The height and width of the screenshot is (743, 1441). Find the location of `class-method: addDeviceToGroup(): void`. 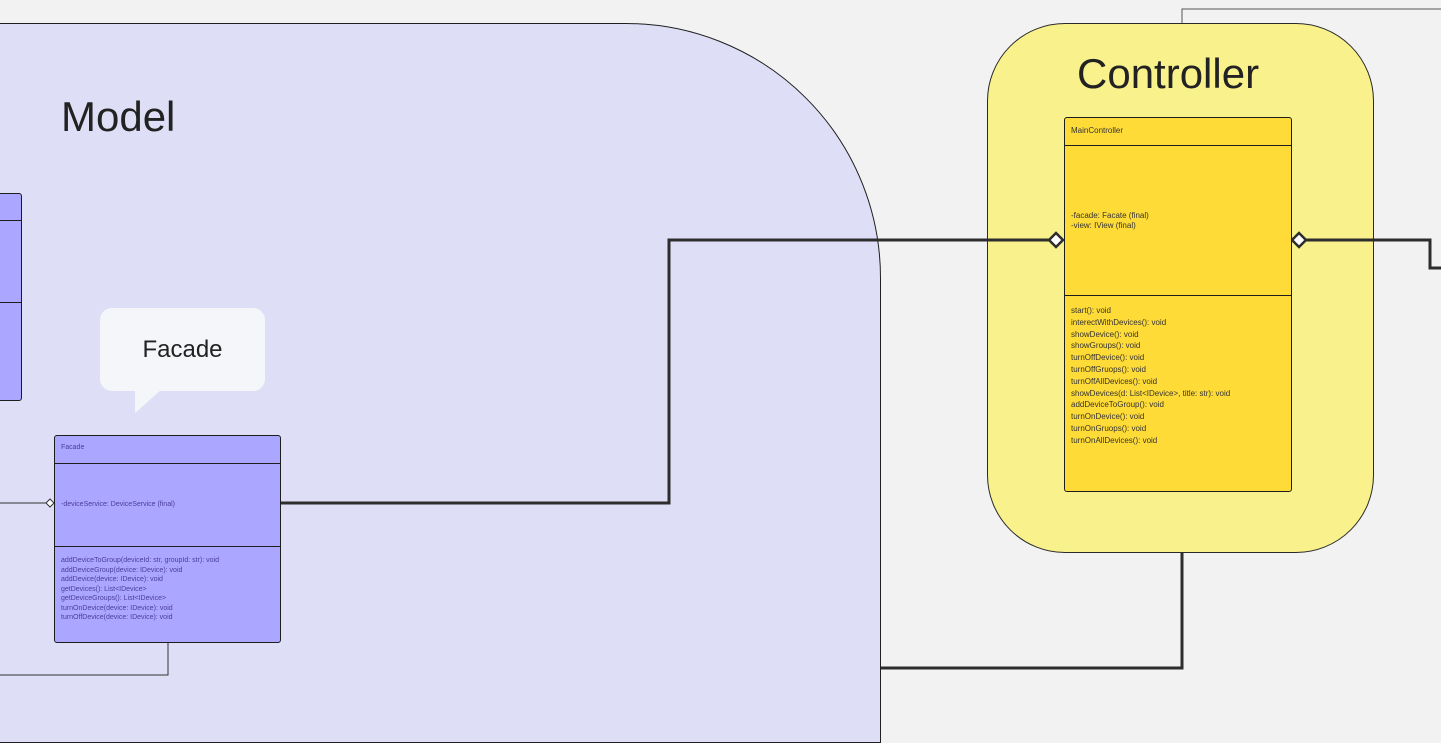

class-method: addDeviceToGroup(): void is located at coordinates (1117, 405).